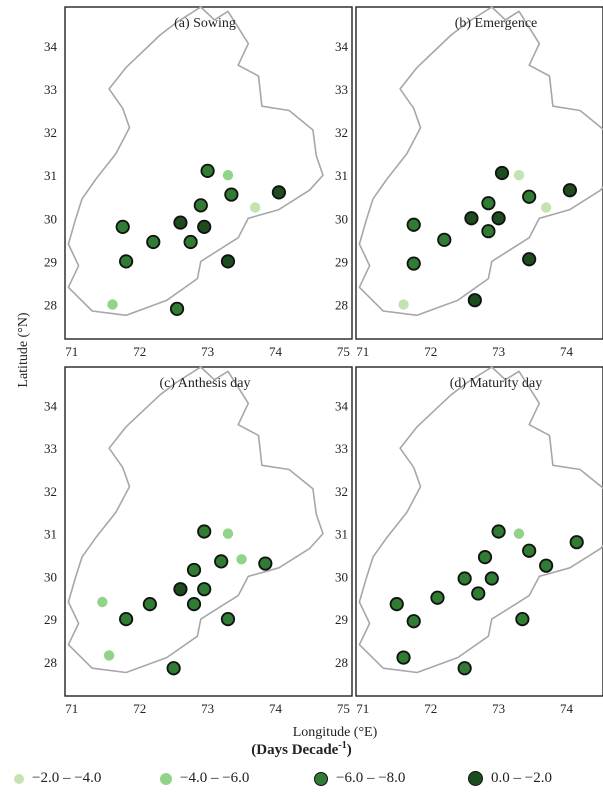 The image size is (603, 794). Describe the element at coordinates (496, 23) in the screenshot. I see `panel-title: (b) Emergence` at that location.